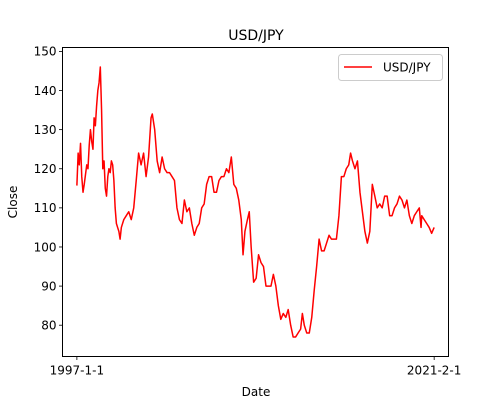  I want to click on chart-title: USD/JPY, so click(256, 36).